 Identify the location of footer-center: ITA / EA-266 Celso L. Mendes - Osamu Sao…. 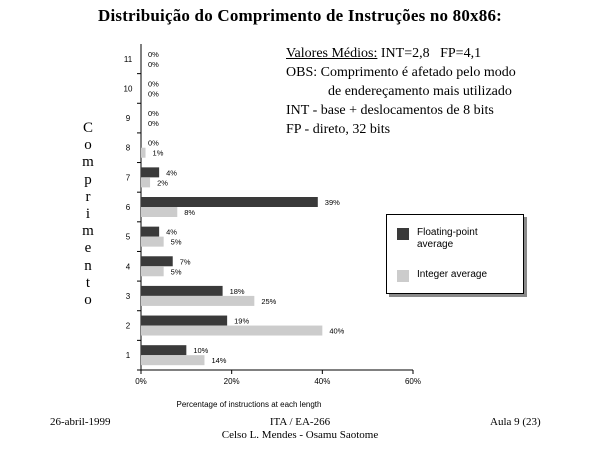
(300, 429).